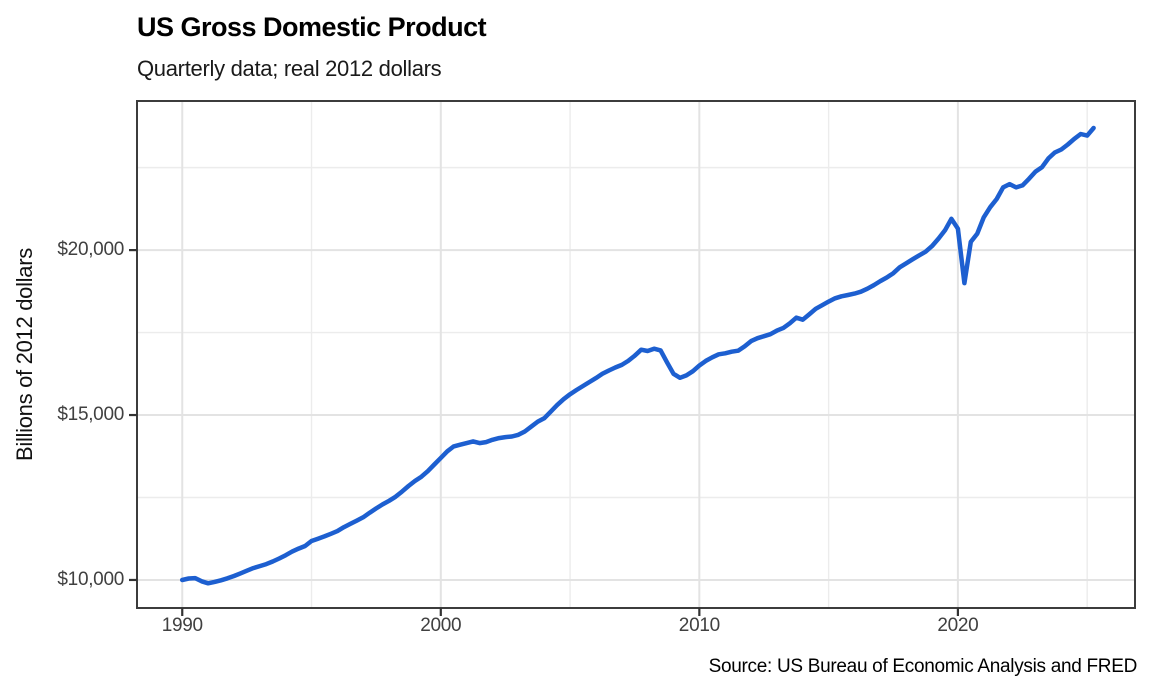 This screenshot has width=1152, height=691. I want to click on y-tick-label: $20,000, so click(90, 250).